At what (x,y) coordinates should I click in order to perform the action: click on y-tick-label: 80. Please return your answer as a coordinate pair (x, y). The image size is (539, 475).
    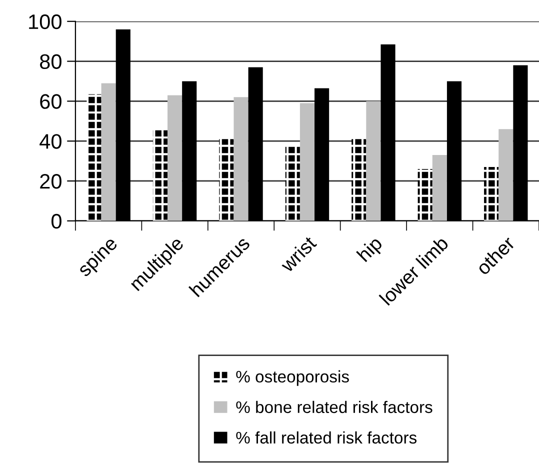
    Looking at the image, I should click on (51, 62).